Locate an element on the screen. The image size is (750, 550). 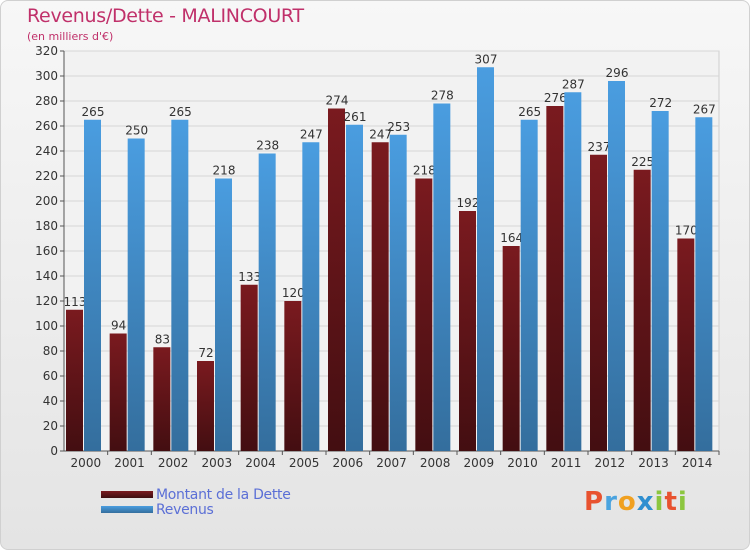
data-label-dette: 133 is located at coordinates (249, 277).